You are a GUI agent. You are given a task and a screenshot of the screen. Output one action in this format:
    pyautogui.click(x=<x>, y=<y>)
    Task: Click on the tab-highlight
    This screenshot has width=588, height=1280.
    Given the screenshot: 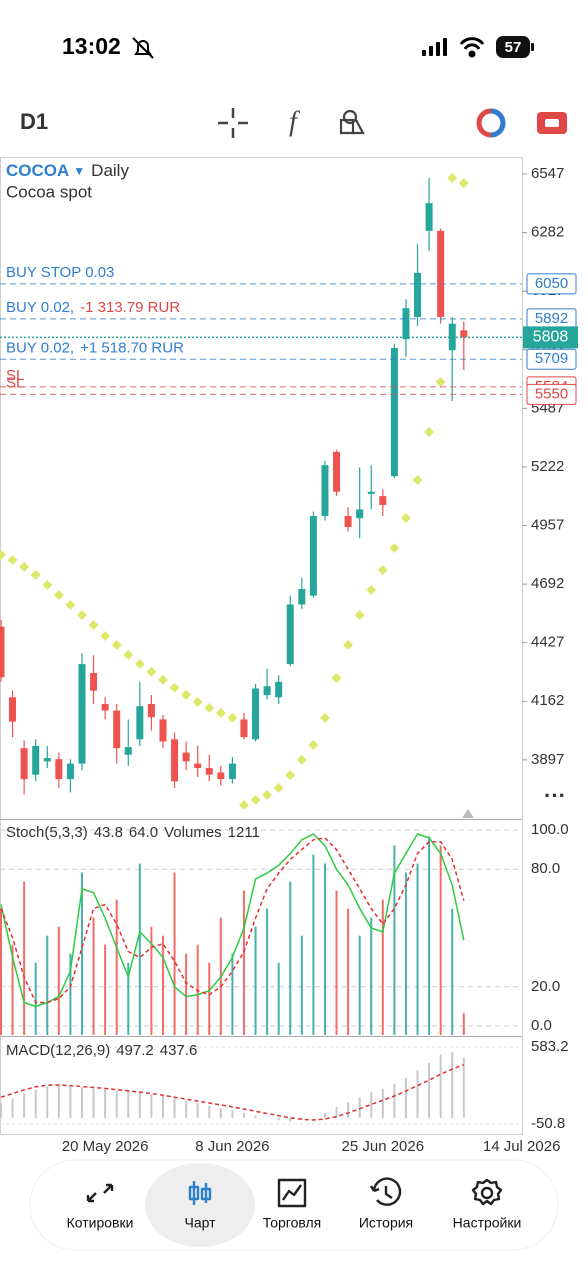 What is the action you would take?
    pyautogui.click(x=200, y=1205)
    